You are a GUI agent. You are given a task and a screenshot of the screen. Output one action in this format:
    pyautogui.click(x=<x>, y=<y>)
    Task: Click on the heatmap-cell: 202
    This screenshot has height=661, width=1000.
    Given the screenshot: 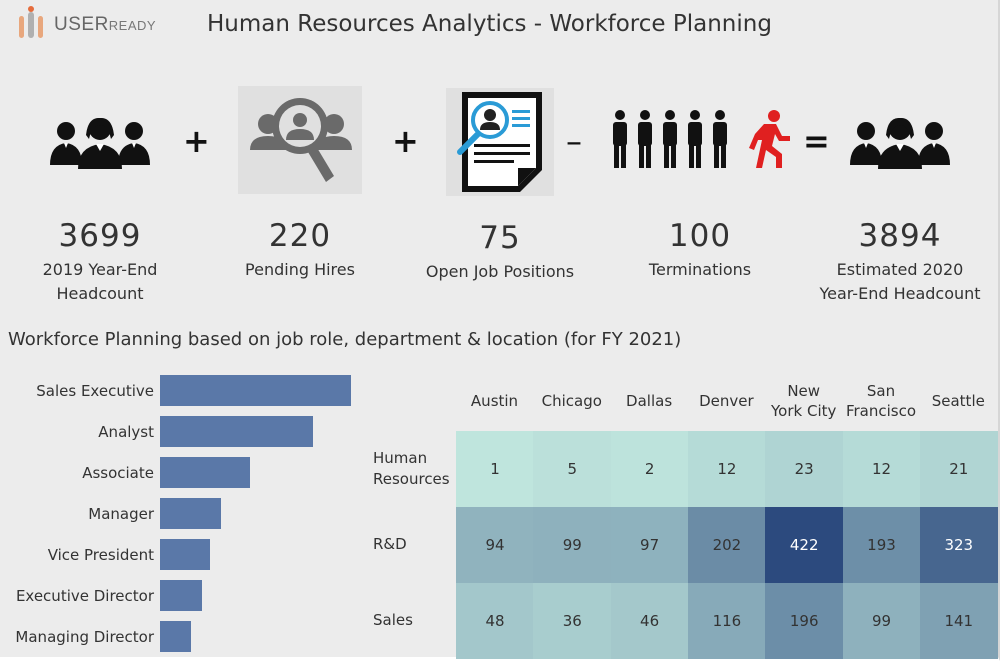 What is the action you would take?
    pyautogui.click(x=726, y=545)
    